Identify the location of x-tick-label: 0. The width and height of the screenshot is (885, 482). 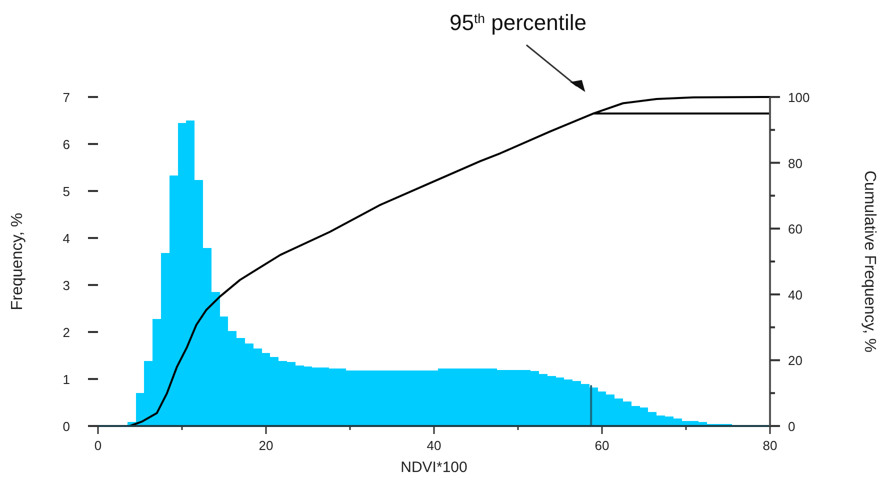
(98, 445).